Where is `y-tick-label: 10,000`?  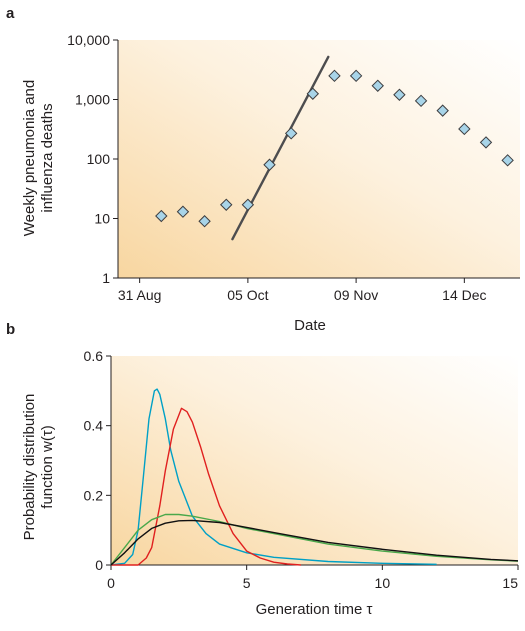 y-tick-label: 10,000 is located at coordinates (88, 40).